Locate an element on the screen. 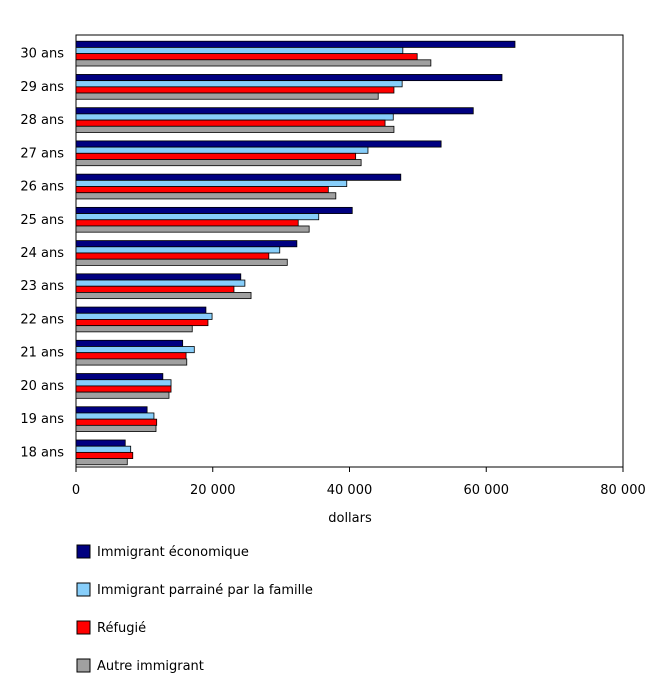 The height and width of the screenshot is (689, 656). legend-label: Immigrant parrainé par la famille is located at coordinates (205, 590).